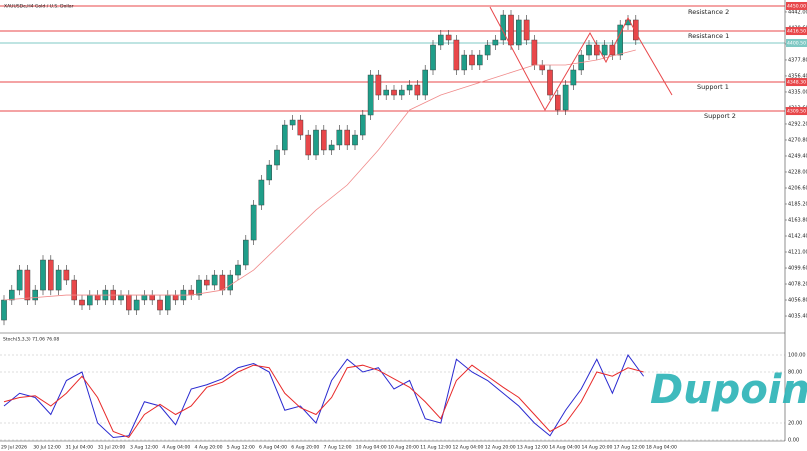  Describe the element at coordinates (629, 448) in the screenshot. I see `x-tick-label: 17 Aug 12:00` at that location.